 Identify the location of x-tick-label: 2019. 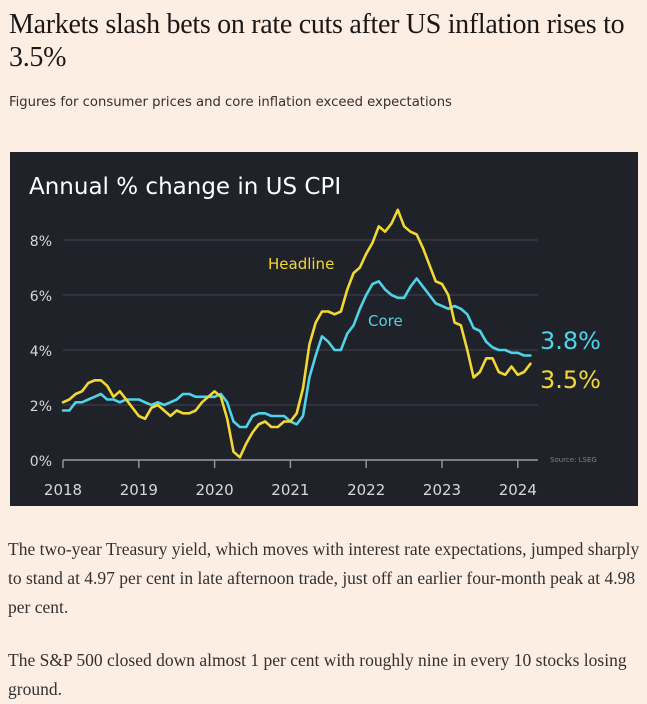
(139, 490).